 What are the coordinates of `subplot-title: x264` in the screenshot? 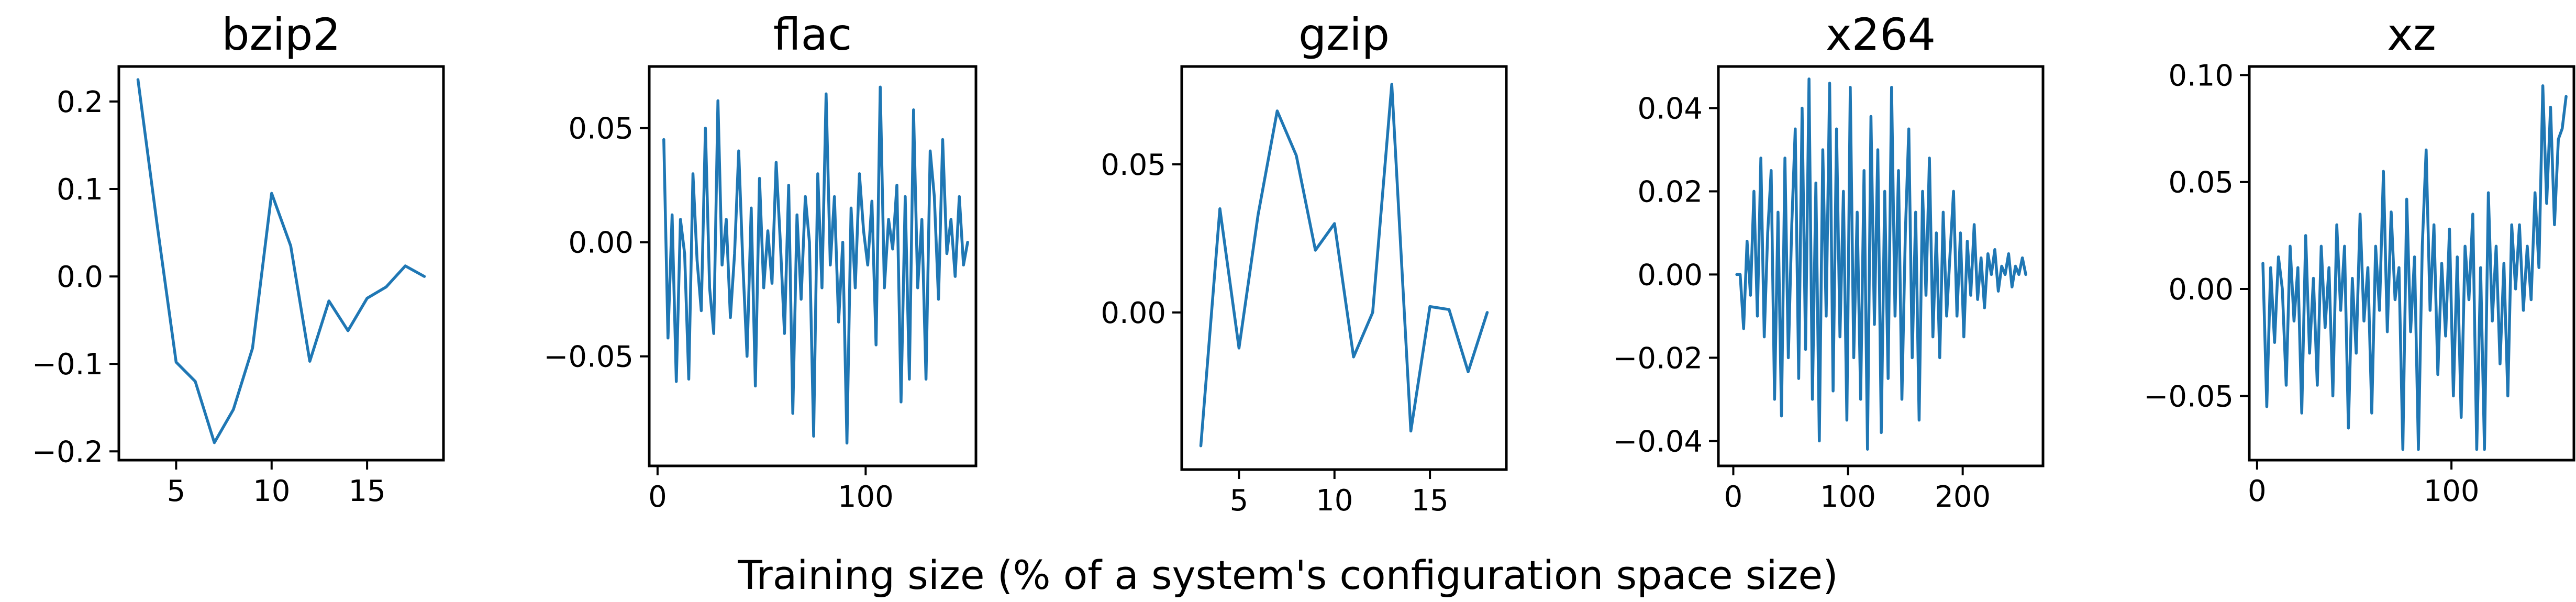 It's located at (1881, 34).